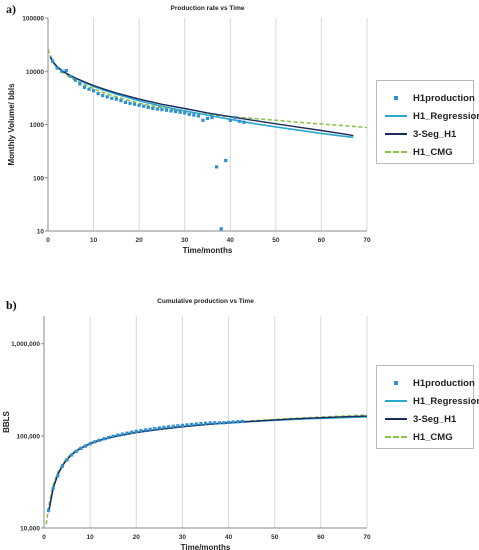 The width and height of the screenshot is (479, 550). What do you see at coordinates (11, 9) in the screenshot?
I see `panel-label-a: a)` at bounding box center [11, 9].